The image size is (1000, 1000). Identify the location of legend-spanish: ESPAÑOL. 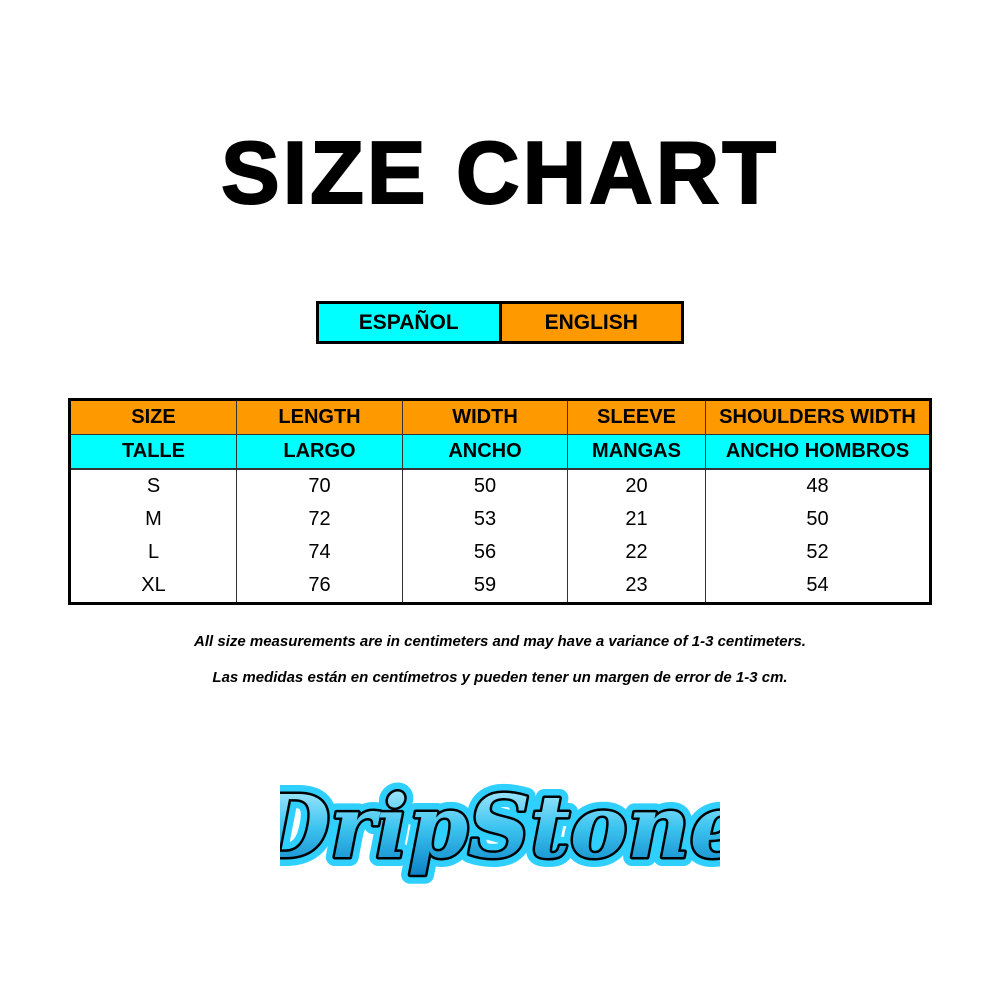
(410, 322).